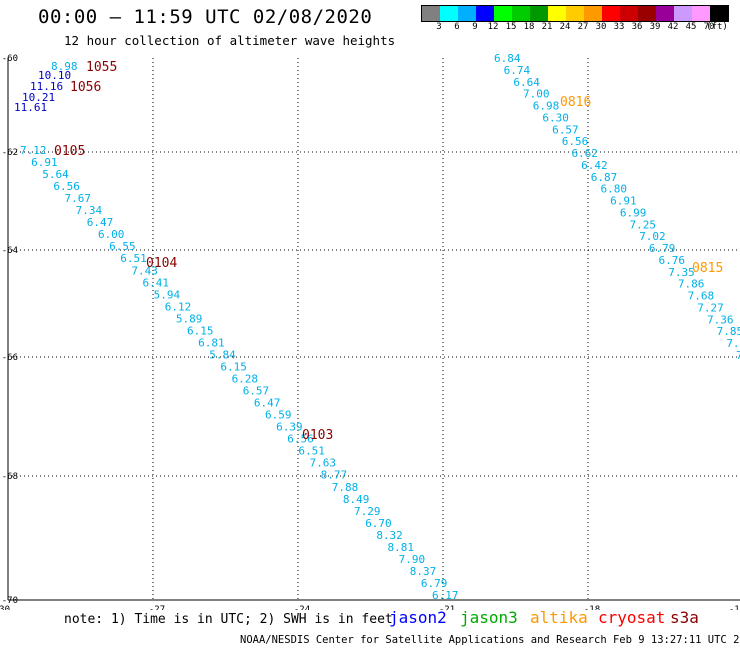 The height and width of the screenshot is (650, 740). Describe the element at coordinates (447, 607) in the screenshot. I see `lon-tick-label: -21` at that location.